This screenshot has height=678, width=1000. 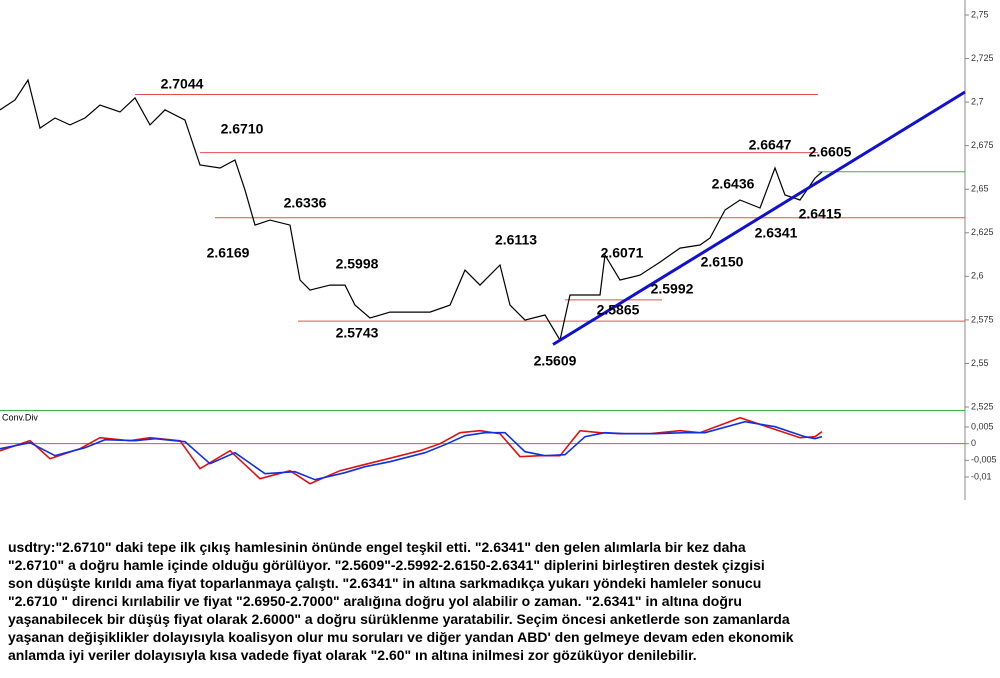 I want to click on price-annotation: 2.6169, so click(x=228, y=253).